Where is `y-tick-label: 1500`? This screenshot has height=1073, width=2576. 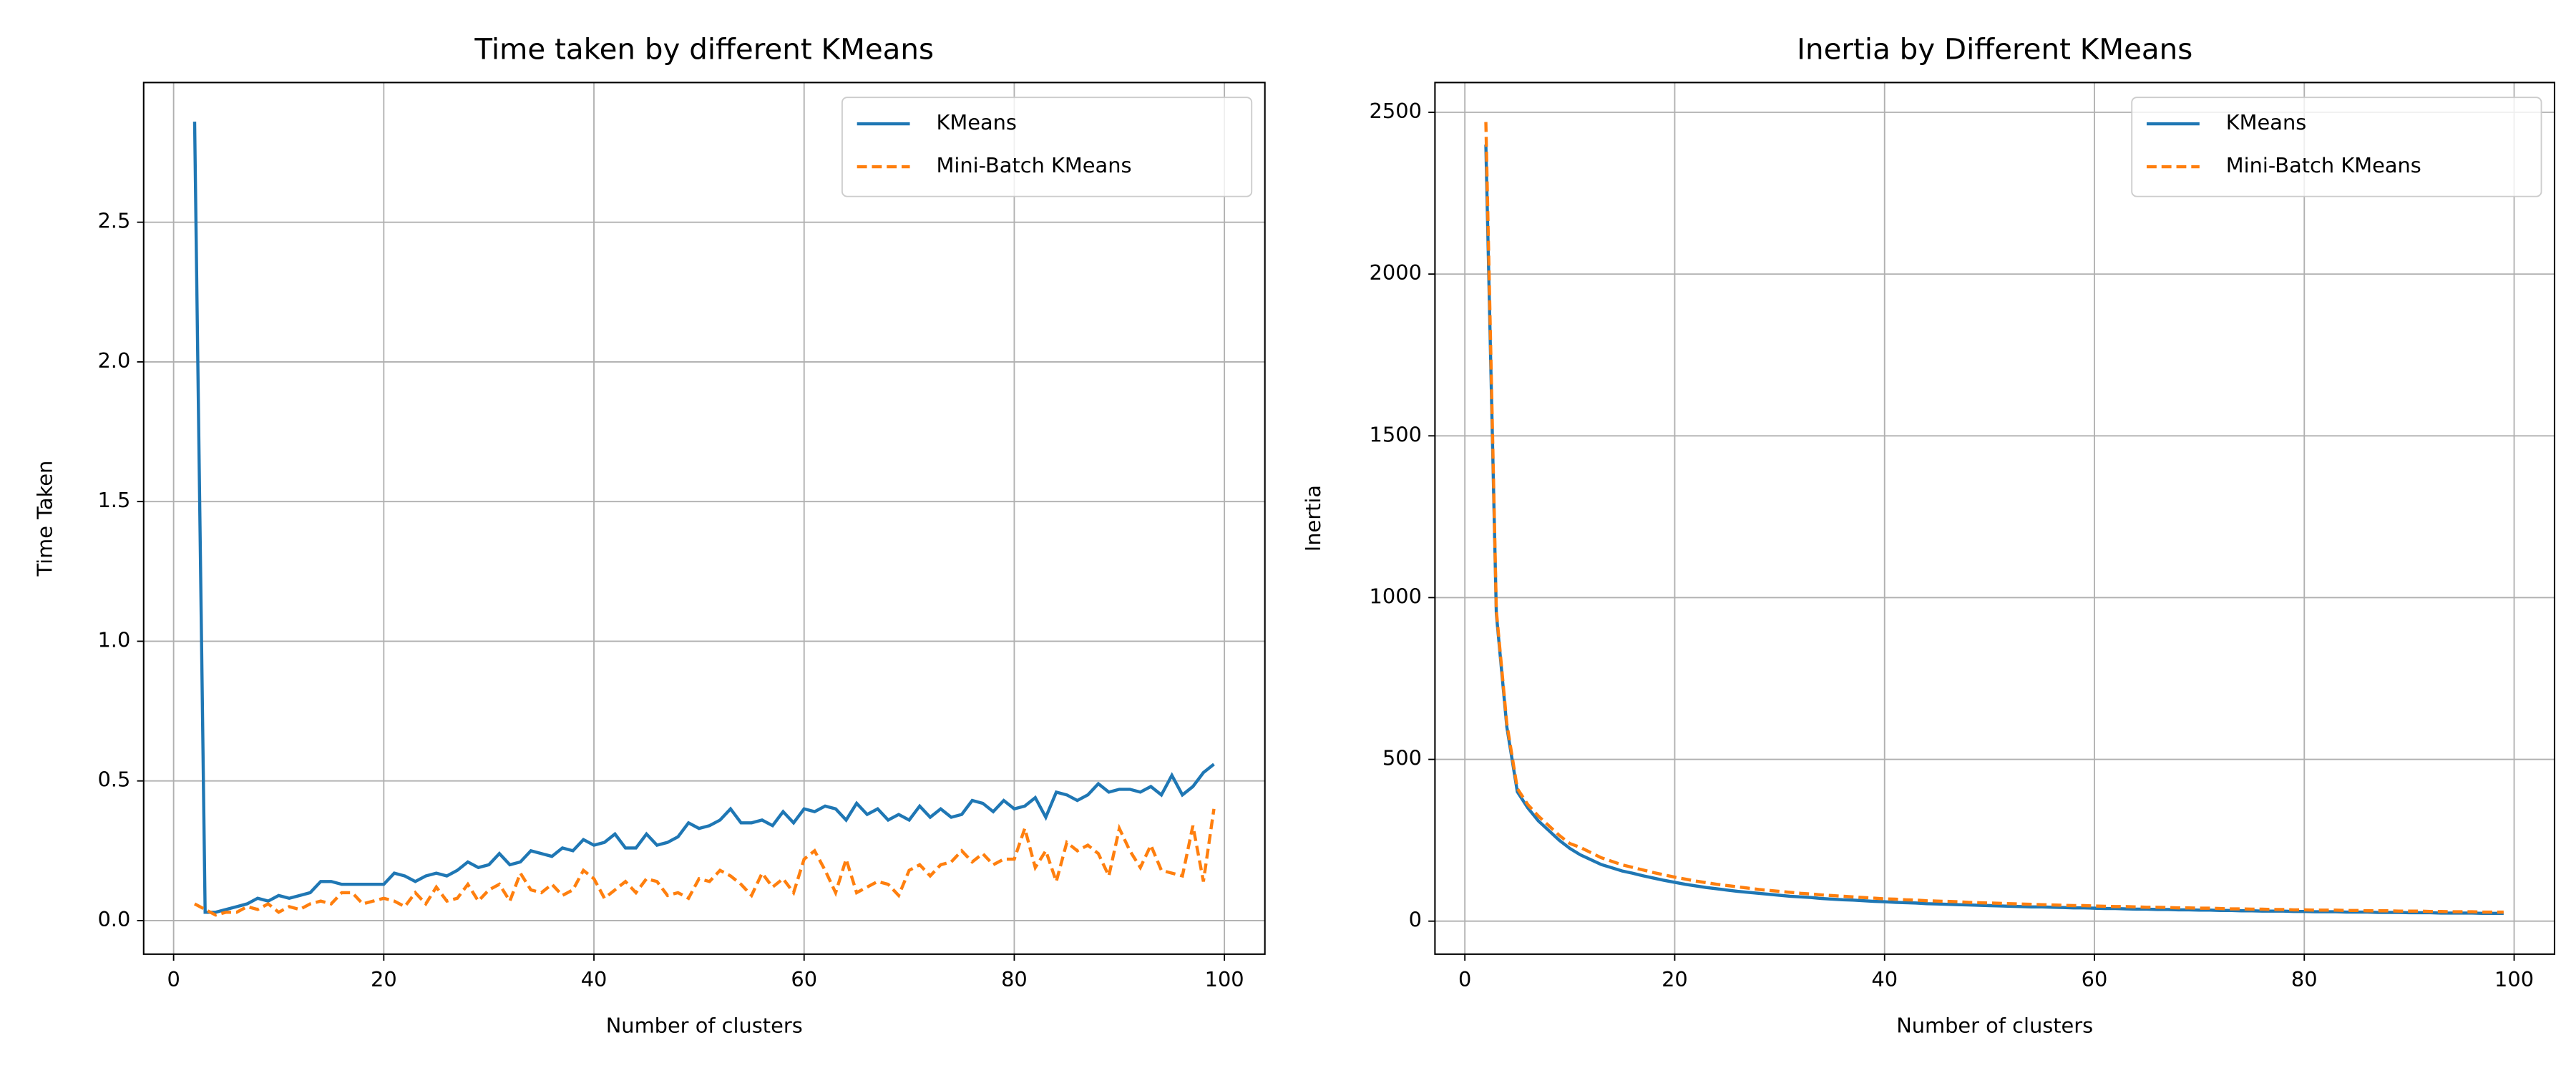
y-tick-label: 1500 is located at coordinates (1396, 434).